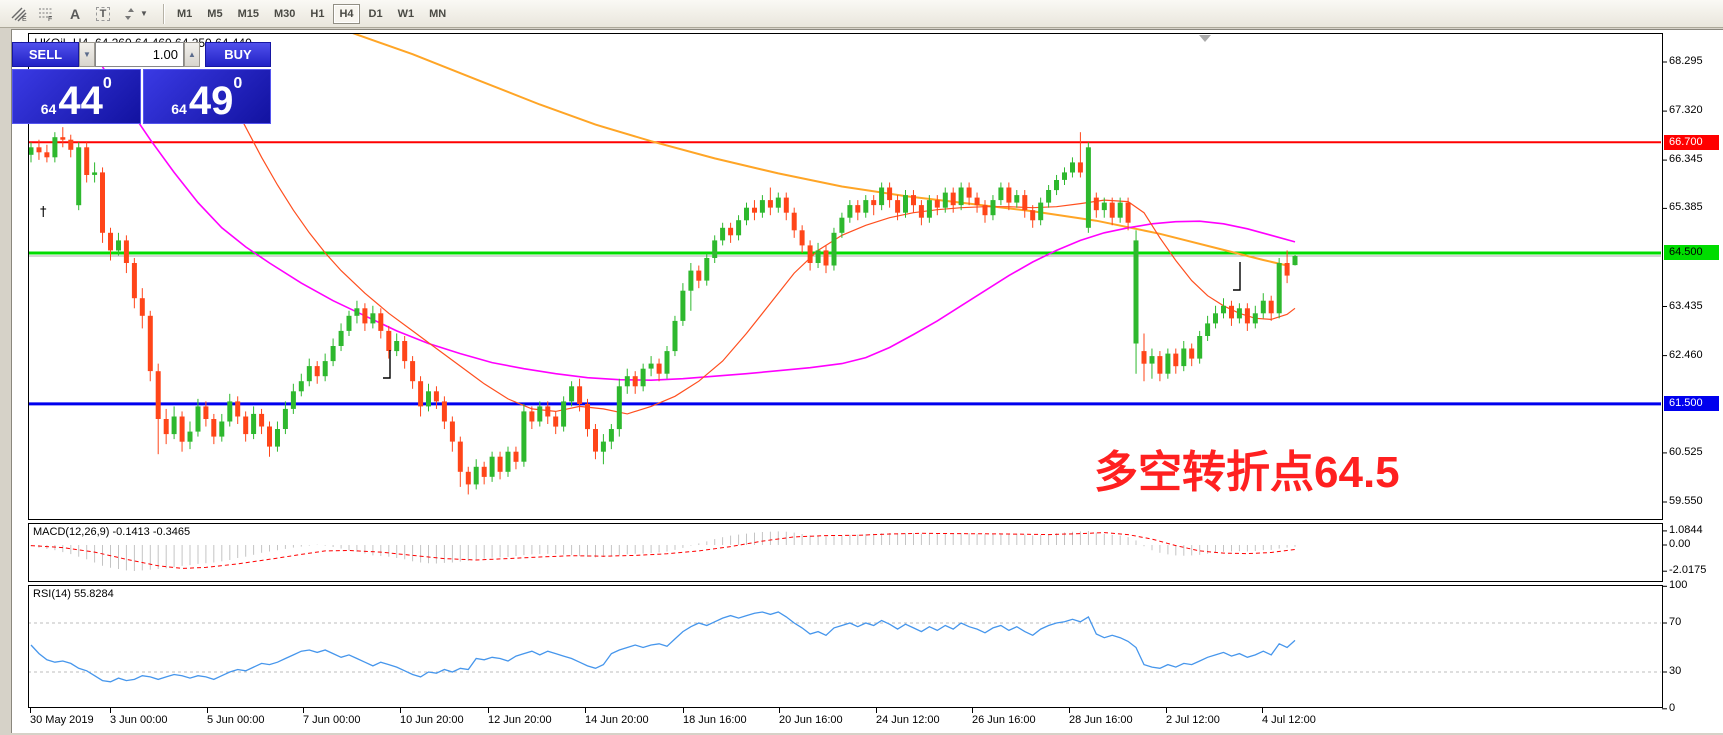  Describe the element at coordinates (1686, 451) in the screenshot. I see `price-axis-tick: 60.525` at that location.